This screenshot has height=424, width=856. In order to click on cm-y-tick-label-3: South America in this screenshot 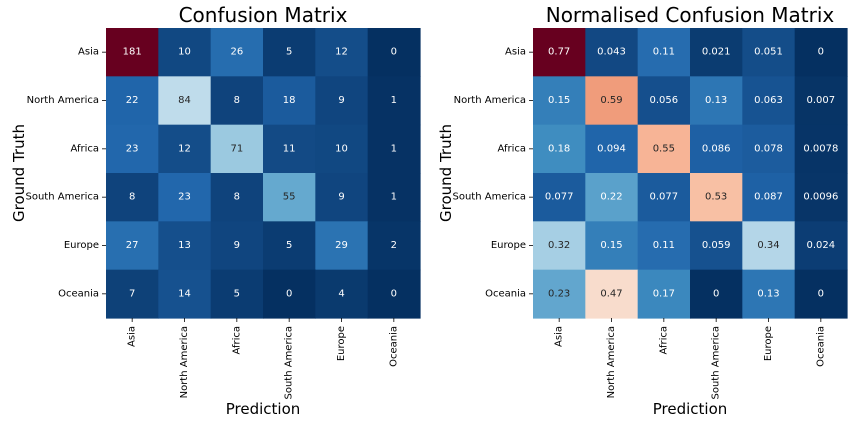, I will do `click(63, 197)`.